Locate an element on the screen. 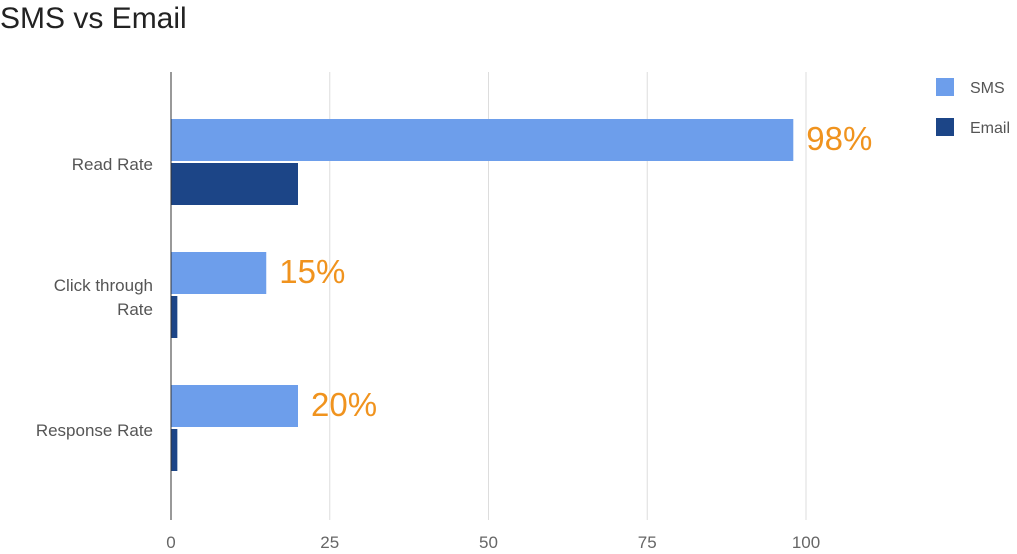 Image resolution: width=1017 pixels, height=554 pixels. x-tick-labels: 0 25 50 75 100 is located at coordinates (493, 542).